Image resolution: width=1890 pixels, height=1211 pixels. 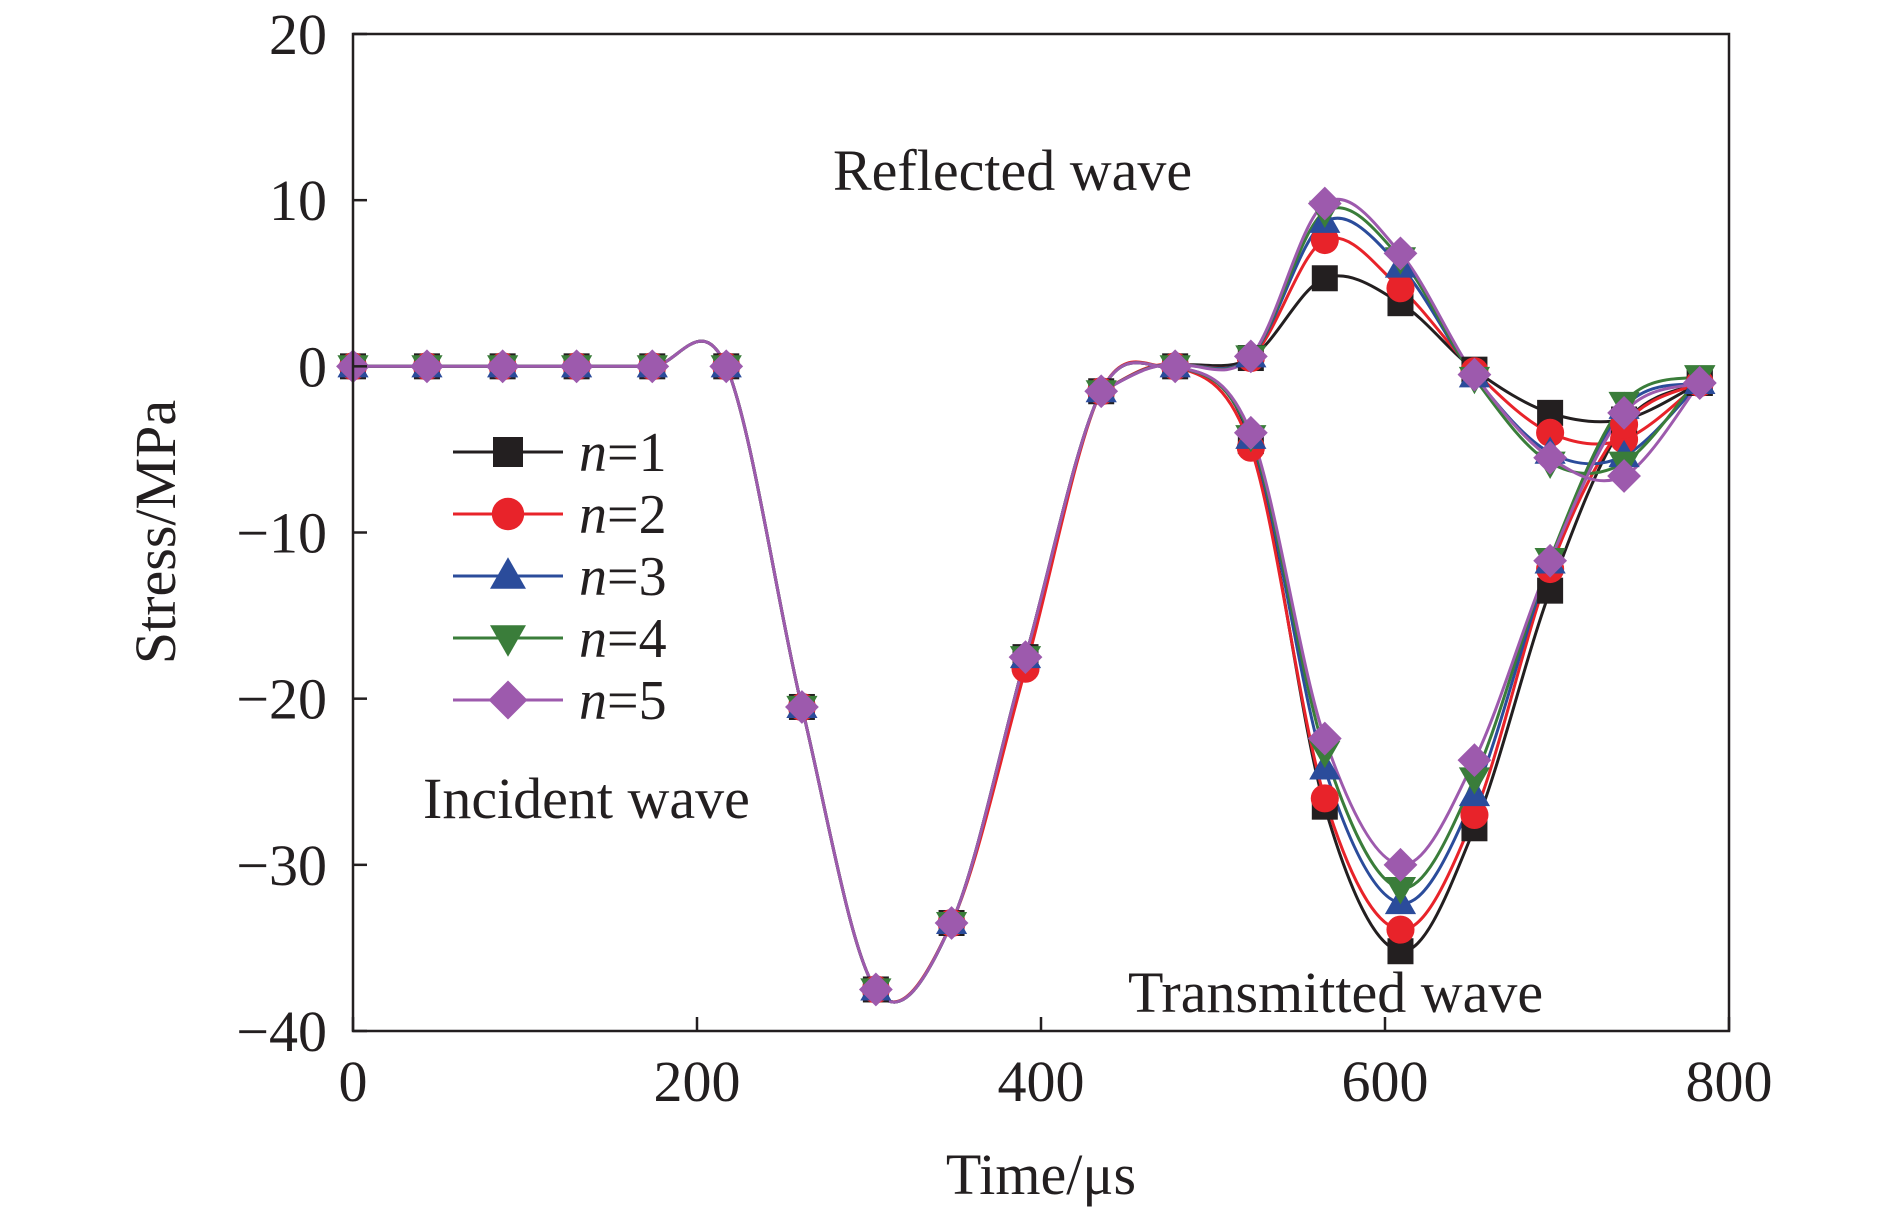 I want to click on y-tick-label: 0, so click(x=312, y=366).